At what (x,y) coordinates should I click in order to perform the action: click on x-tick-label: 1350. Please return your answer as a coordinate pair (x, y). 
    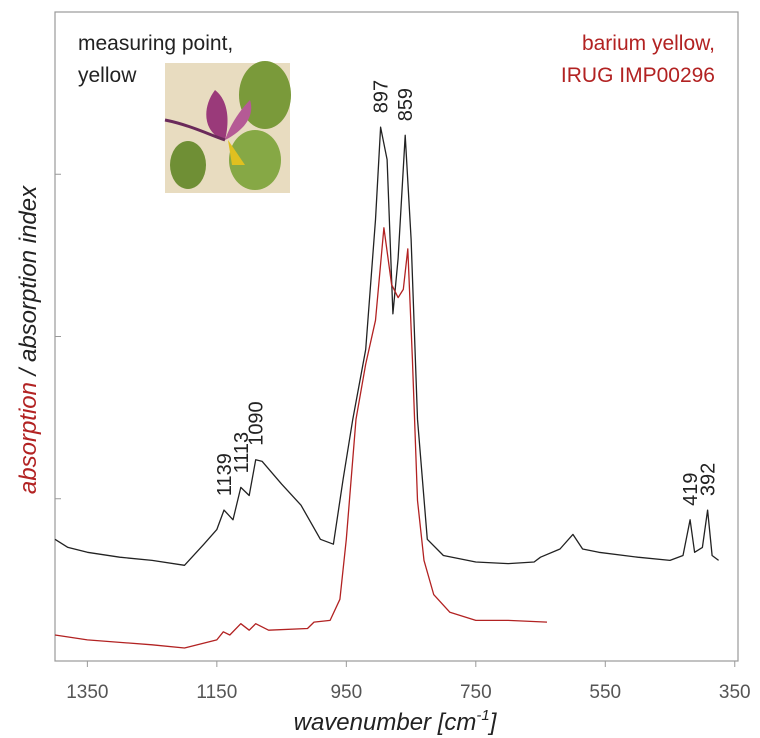
    Looking at the image, I should click on (87, 692).